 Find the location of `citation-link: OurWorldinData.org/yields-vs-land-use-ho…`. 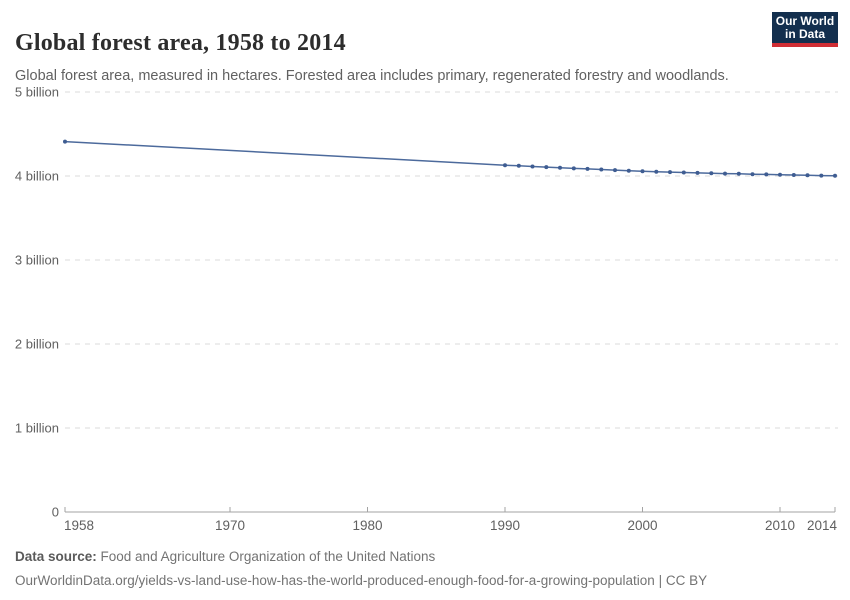

citation-link: OurWorldinData.org/yields-vs-land-use-ho… is located at coordinates (361, 580).